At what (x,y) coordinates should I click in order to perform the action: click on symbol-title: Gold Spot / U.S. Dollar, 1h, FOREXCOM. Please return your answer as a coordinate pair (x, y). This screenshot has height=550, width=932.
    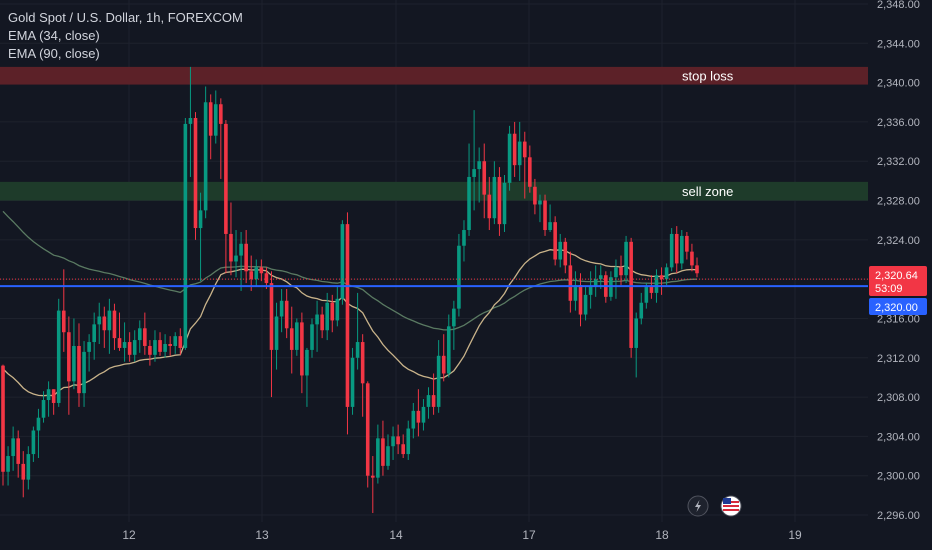
    Looking at the image, I should click on (125, 17).